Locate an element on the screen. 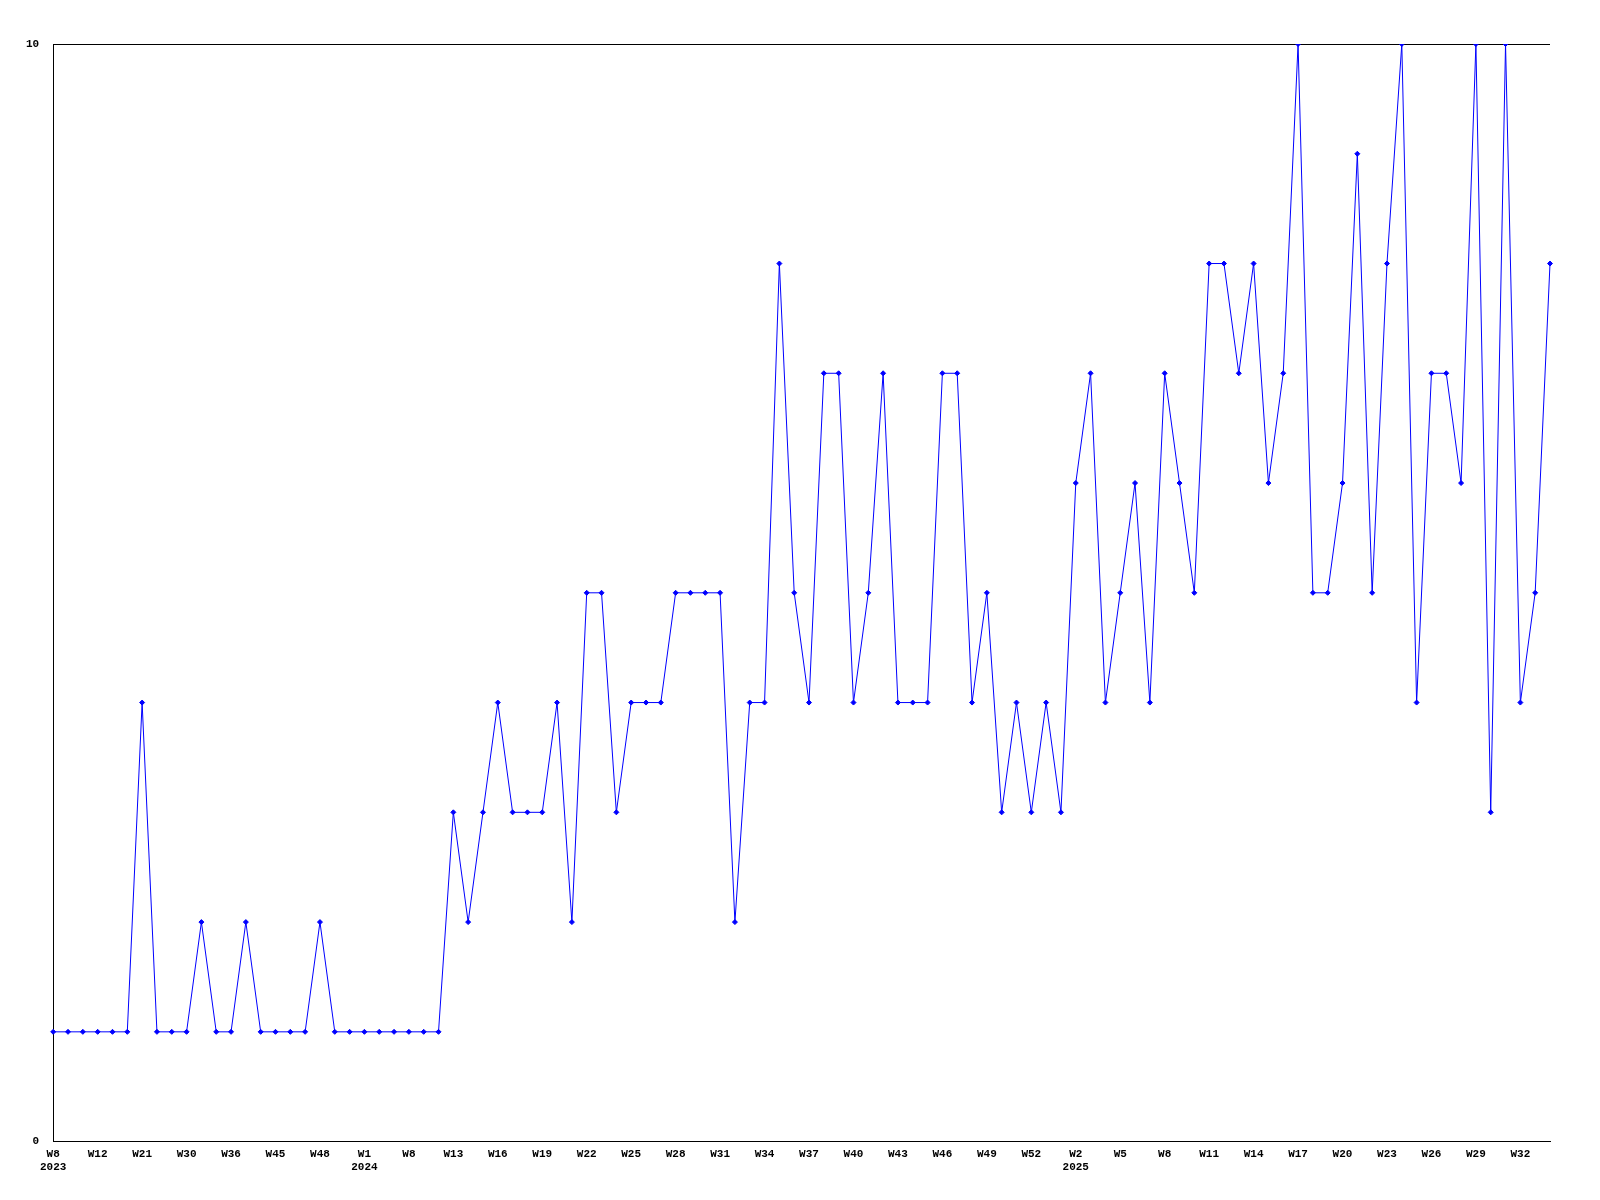 Image resolution: width=1600 pixels, height=1200 pixels. x-tick-label: W40 is located at coordinates (853, 1153).